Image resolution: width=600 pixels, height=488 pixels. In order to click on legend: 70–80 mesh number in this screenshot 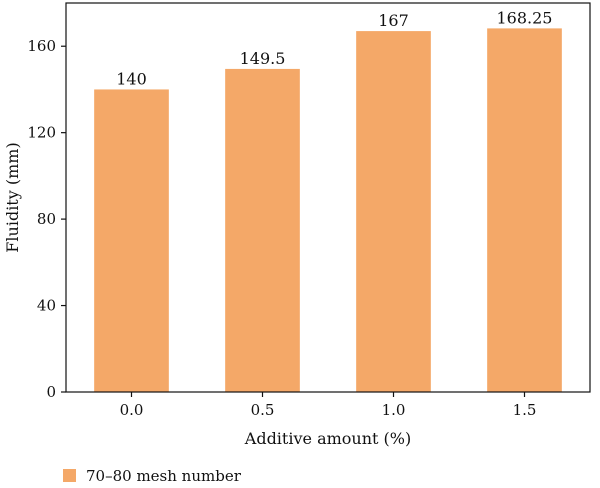, I will do `click(152, 476)`.